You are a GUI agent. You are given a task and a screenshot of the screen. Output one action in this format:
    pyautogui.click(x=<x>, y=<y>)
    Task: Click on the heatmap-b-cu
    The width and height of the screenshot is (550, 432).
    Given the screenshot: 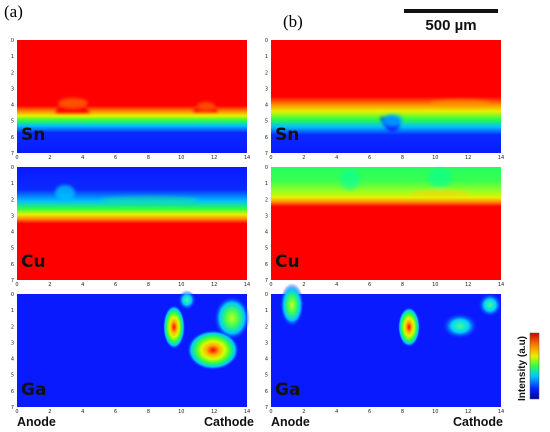 What is the action you would take?
    pyautogui.click(x=386, y=223)
    